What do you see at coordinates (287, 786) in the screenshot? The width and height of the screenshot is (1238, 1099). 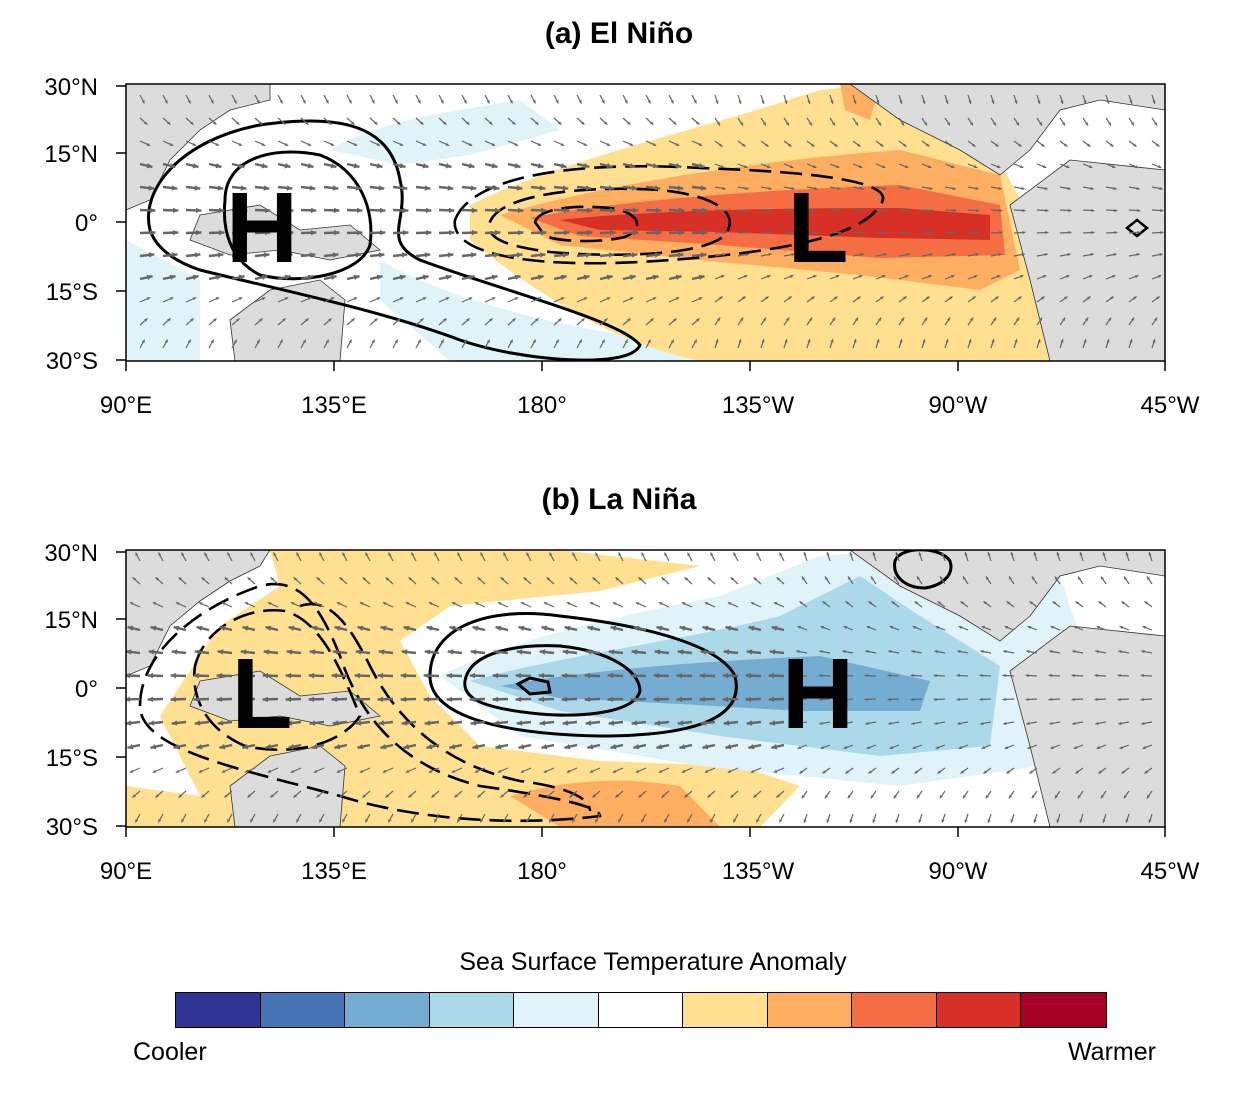 I see `land-australia` at bounding box center [287, 786].